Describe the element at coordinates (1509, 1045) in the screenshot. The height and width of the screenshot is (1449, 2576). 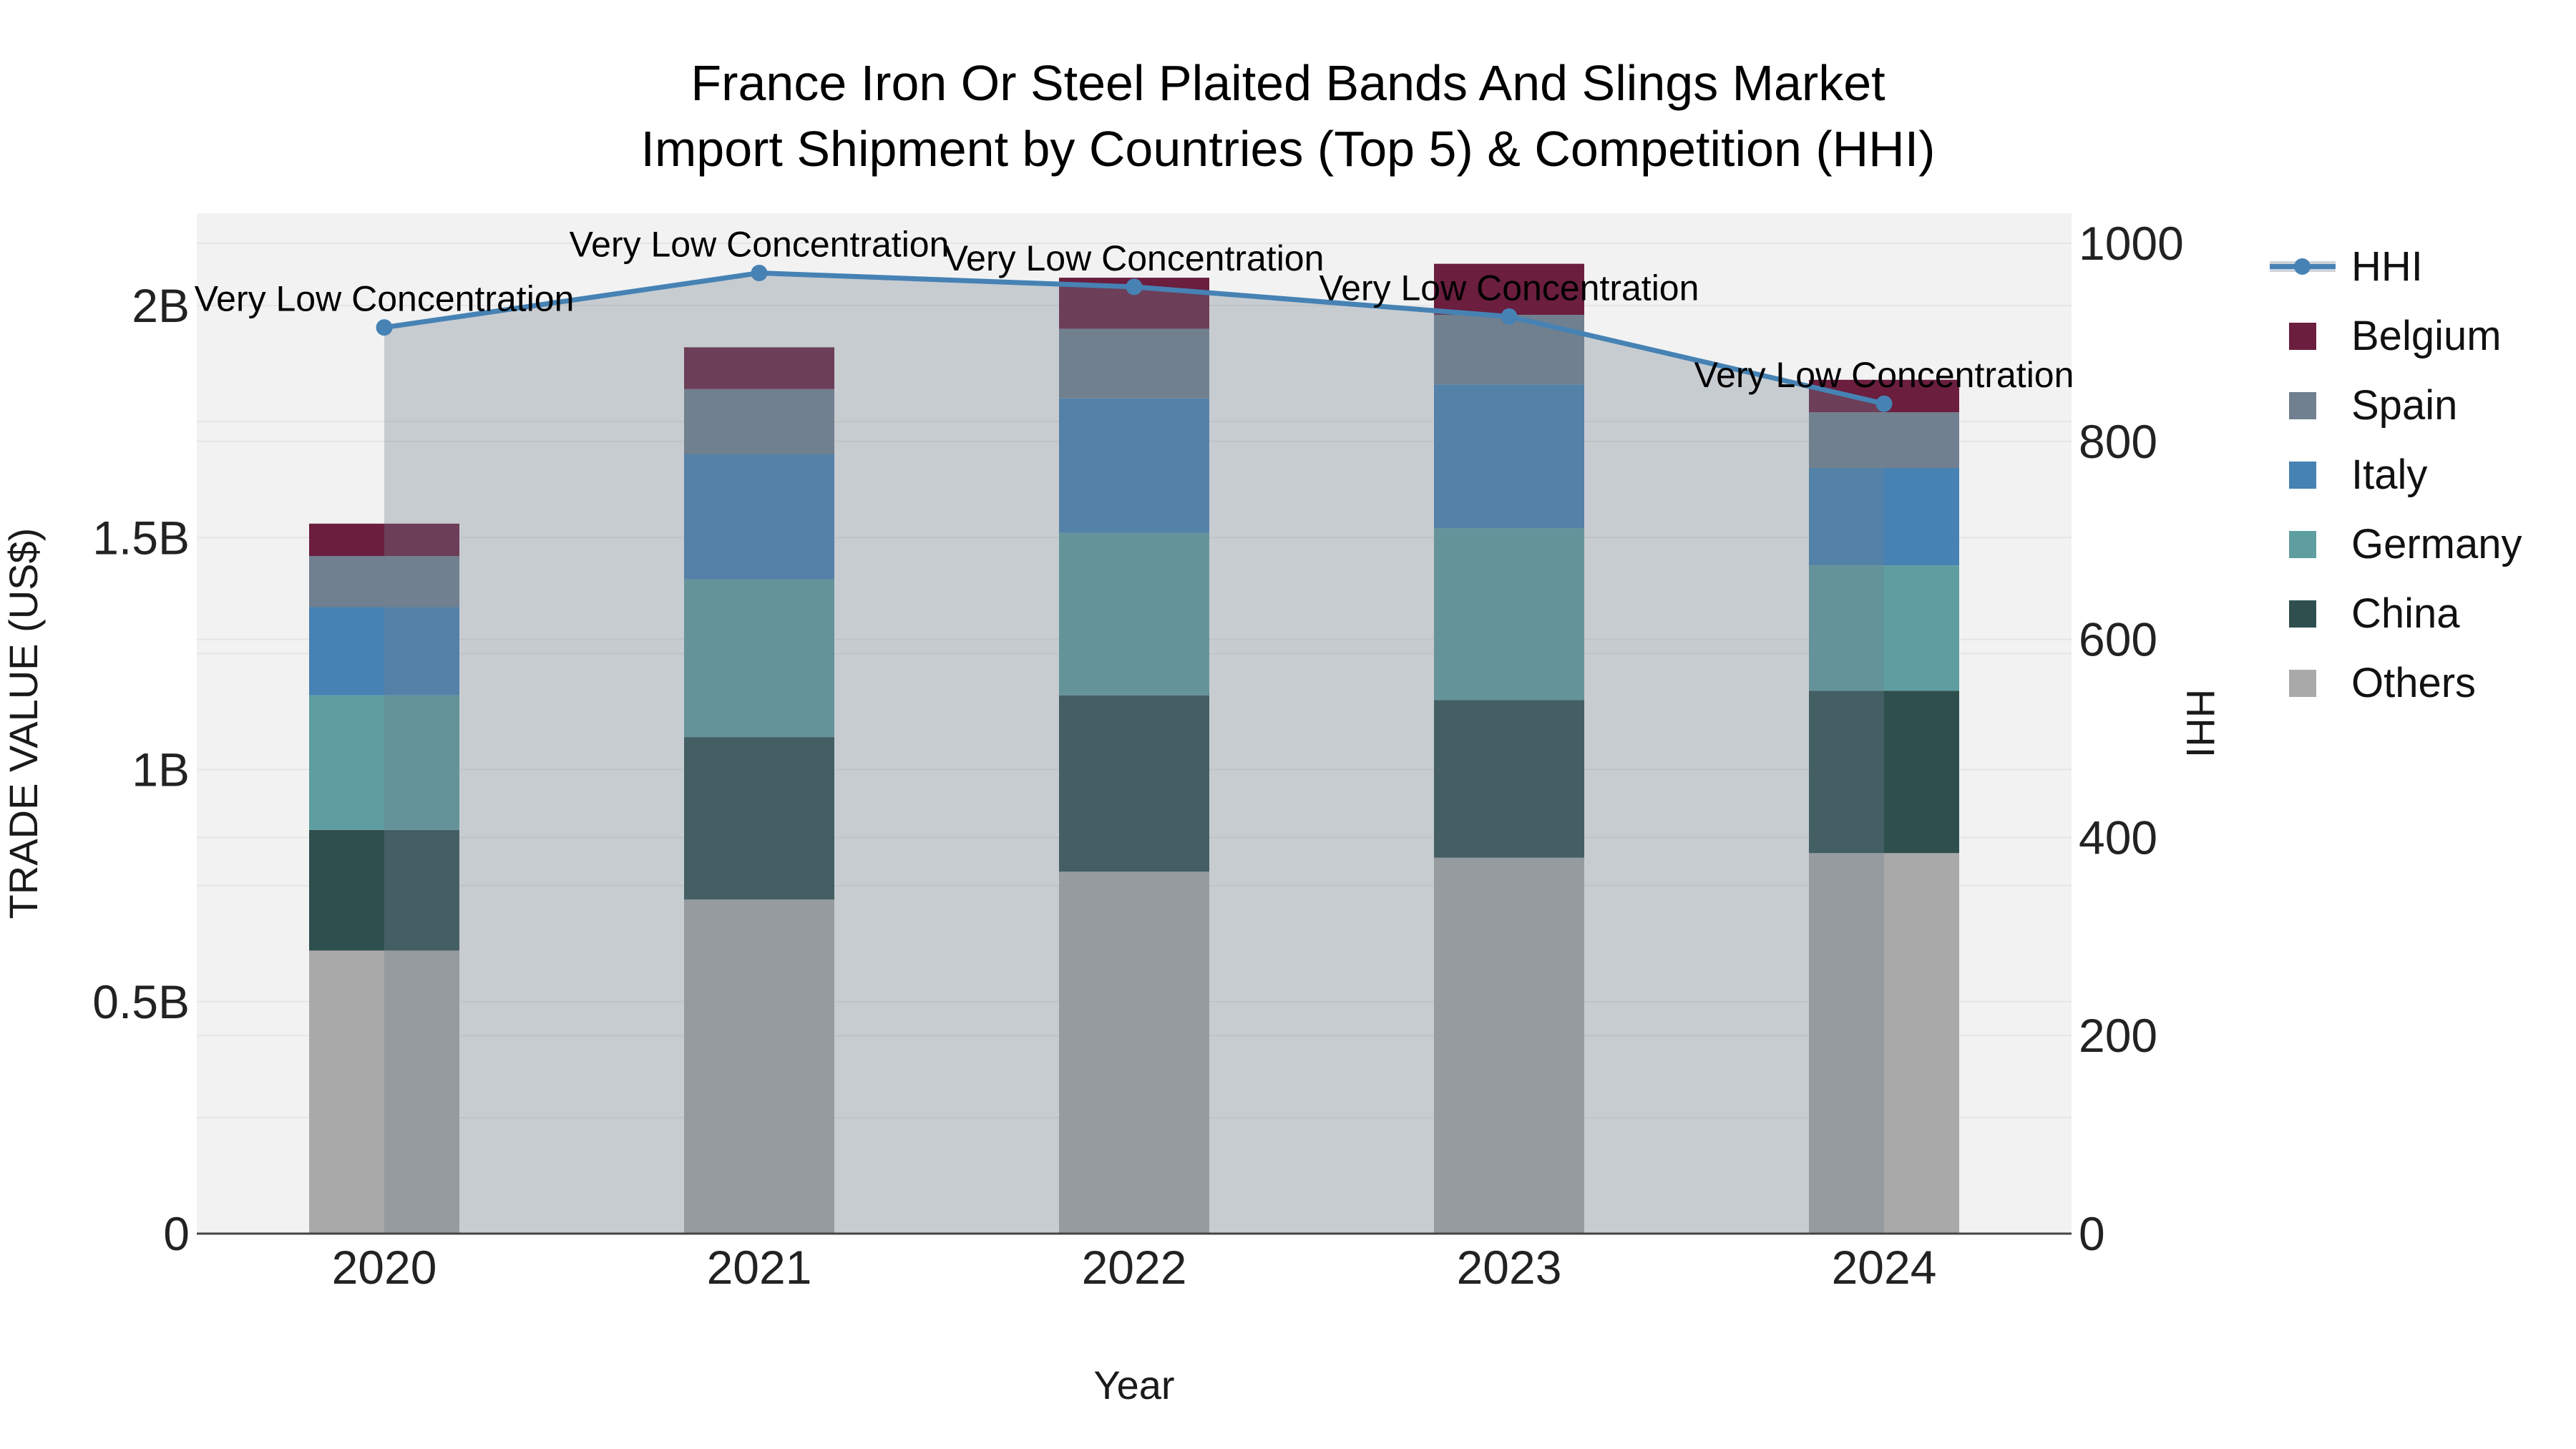
I see `bar-segment-others-2023` at that location.